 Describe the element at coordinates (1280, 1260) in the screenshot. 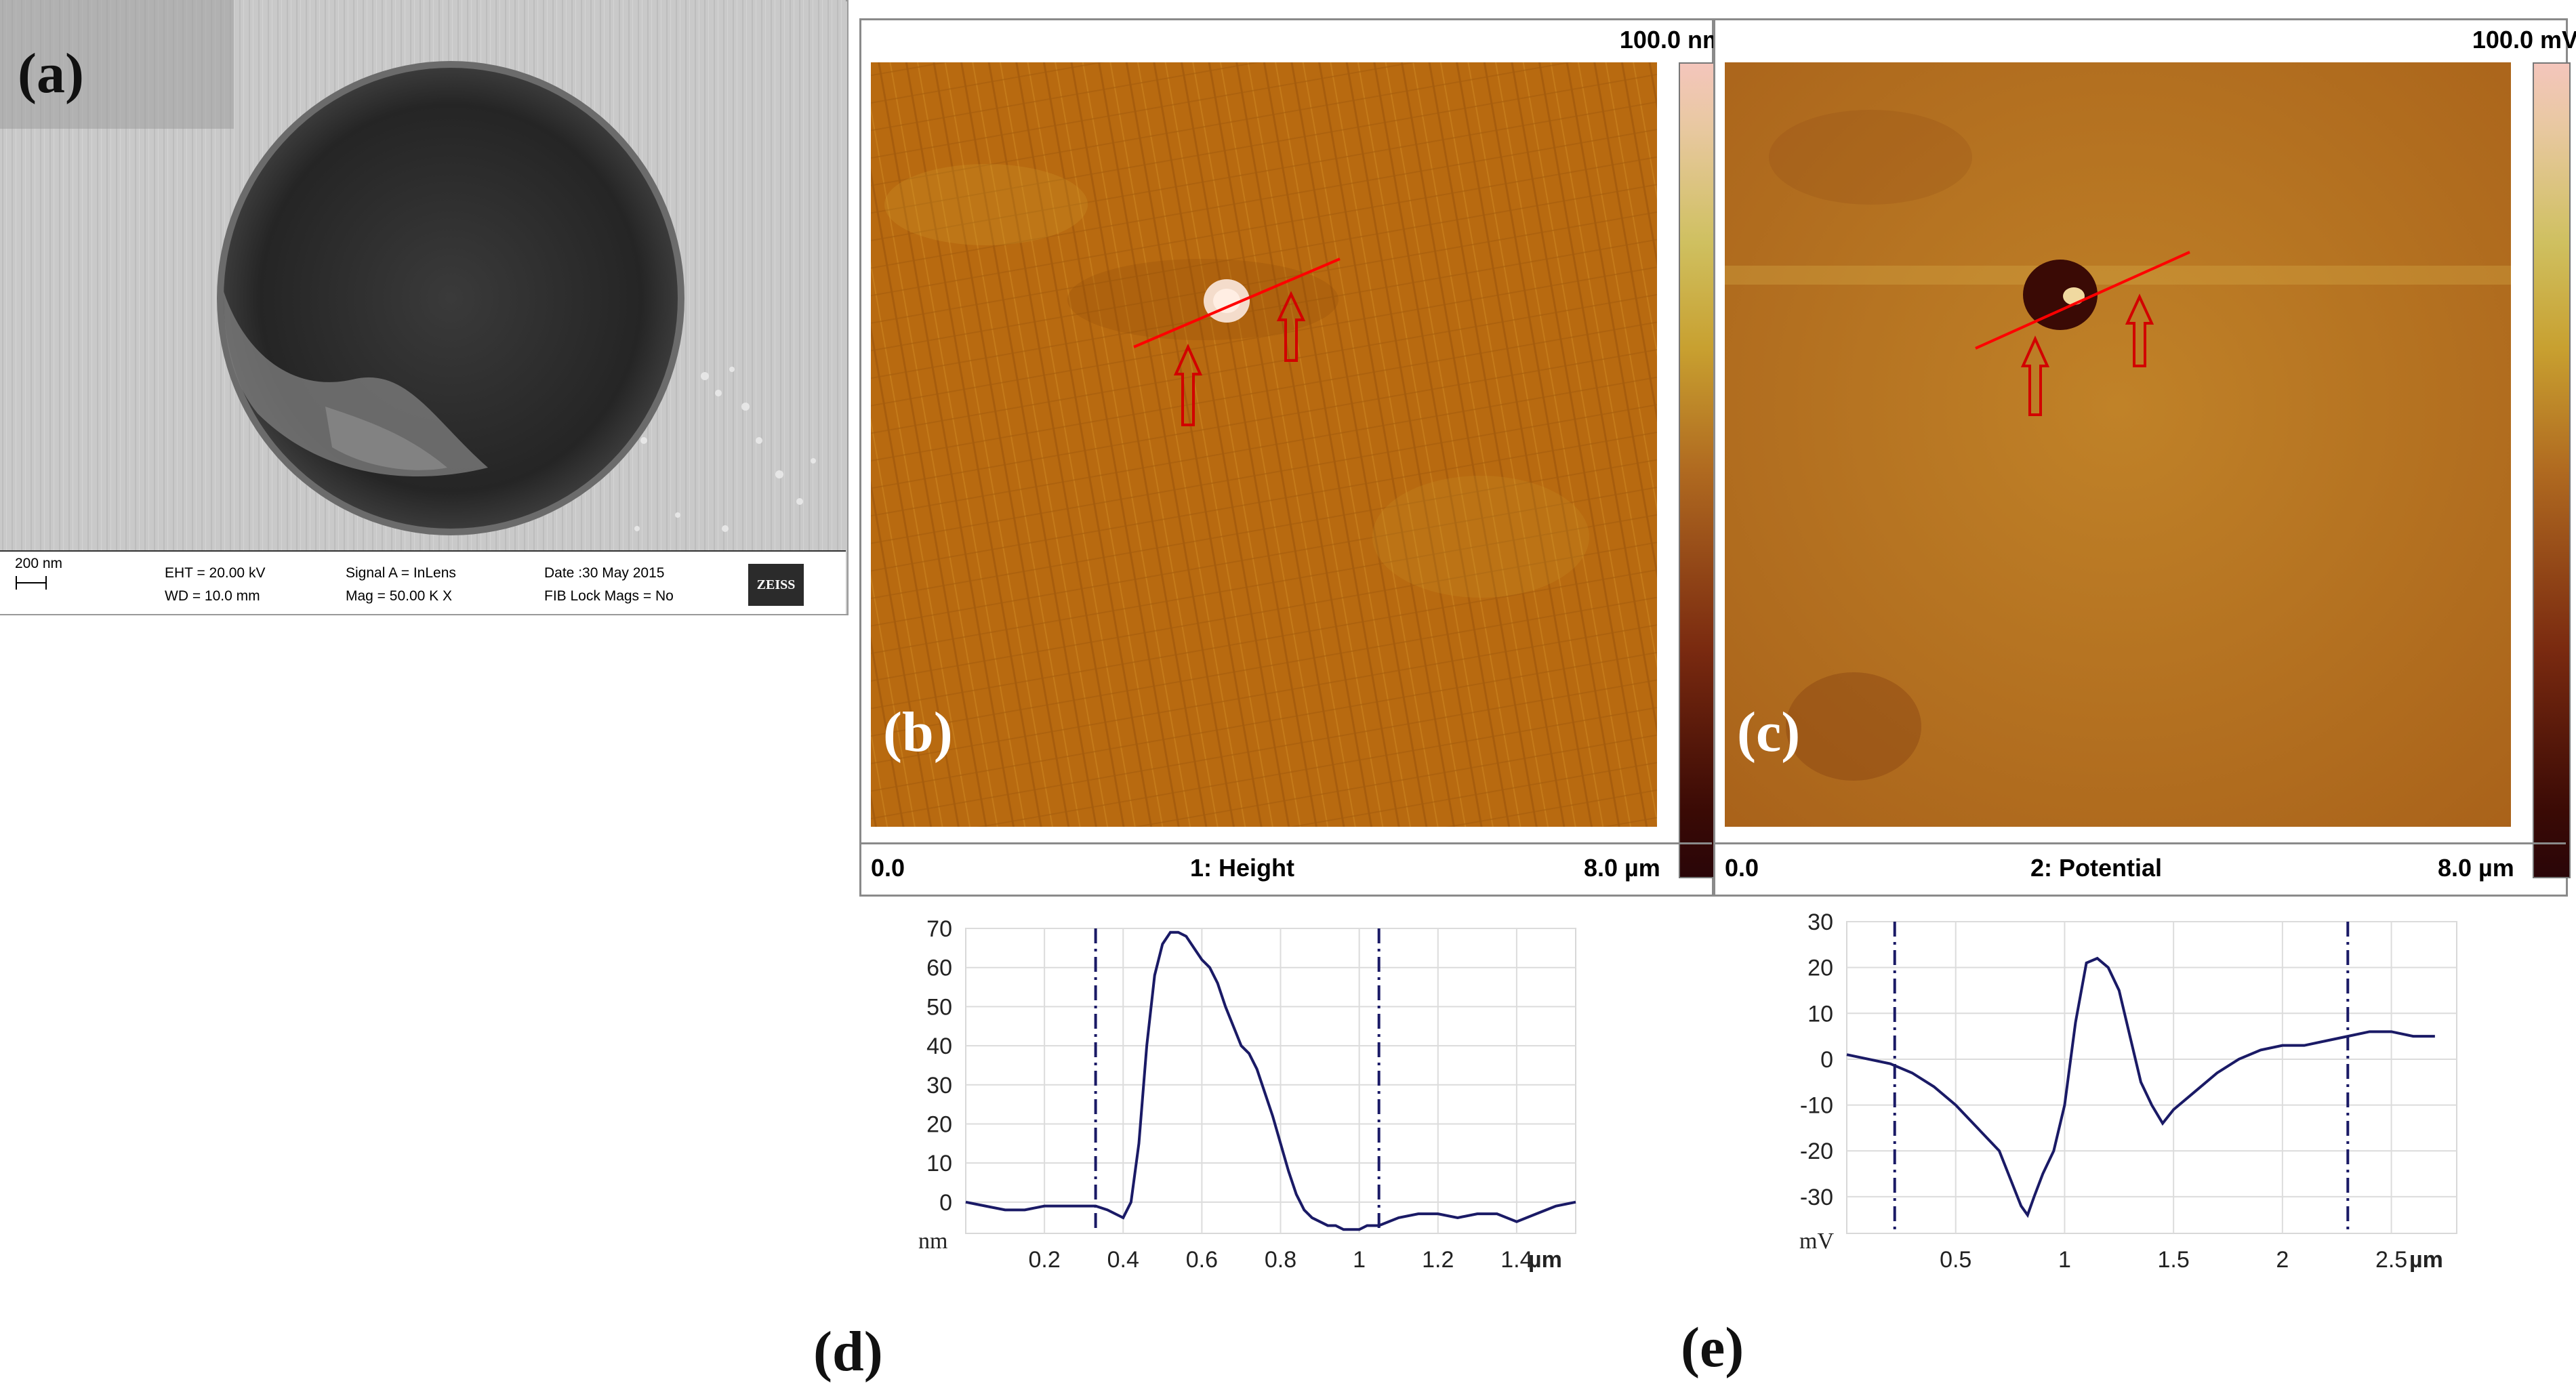

I see `x-tick-label: 0.8` at that location.